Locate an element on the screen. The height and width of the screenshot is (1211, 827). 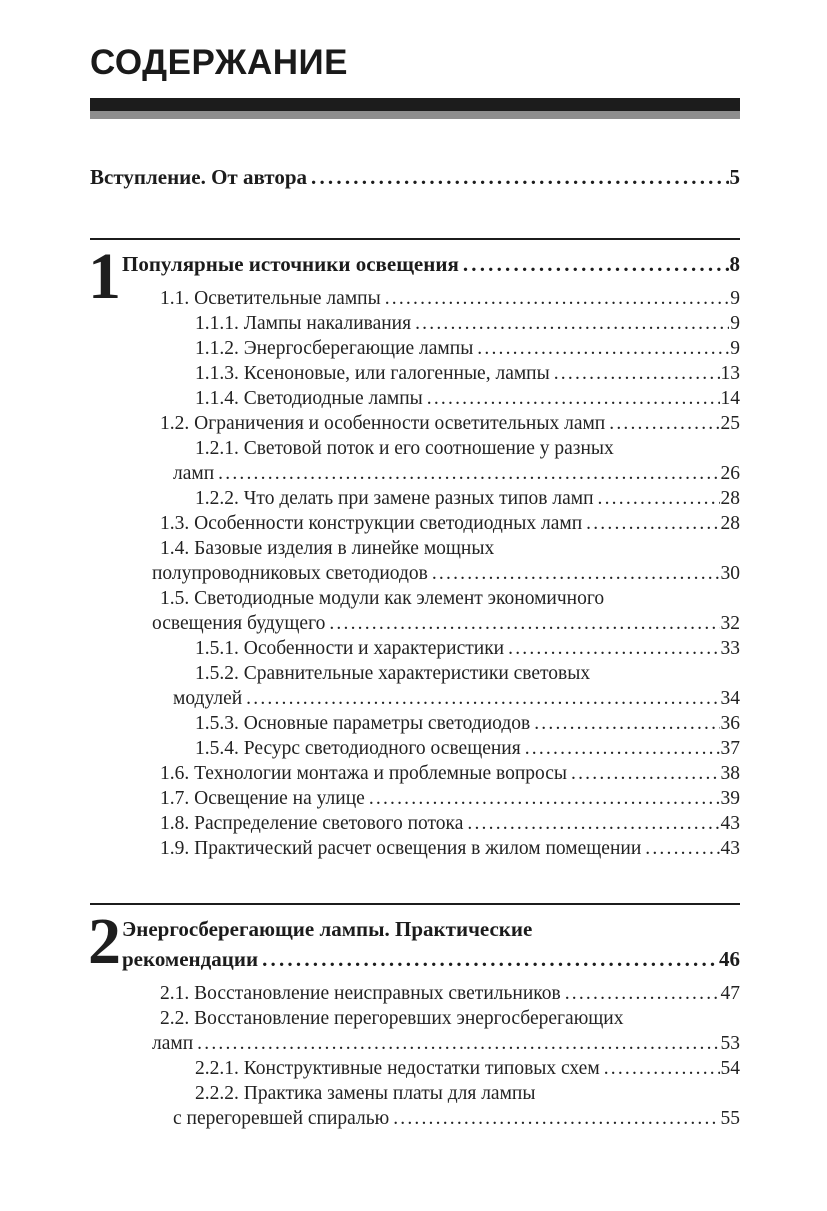
toc-entry-text: 1.7. Освещение на улице is located at coordinates (262, 798).